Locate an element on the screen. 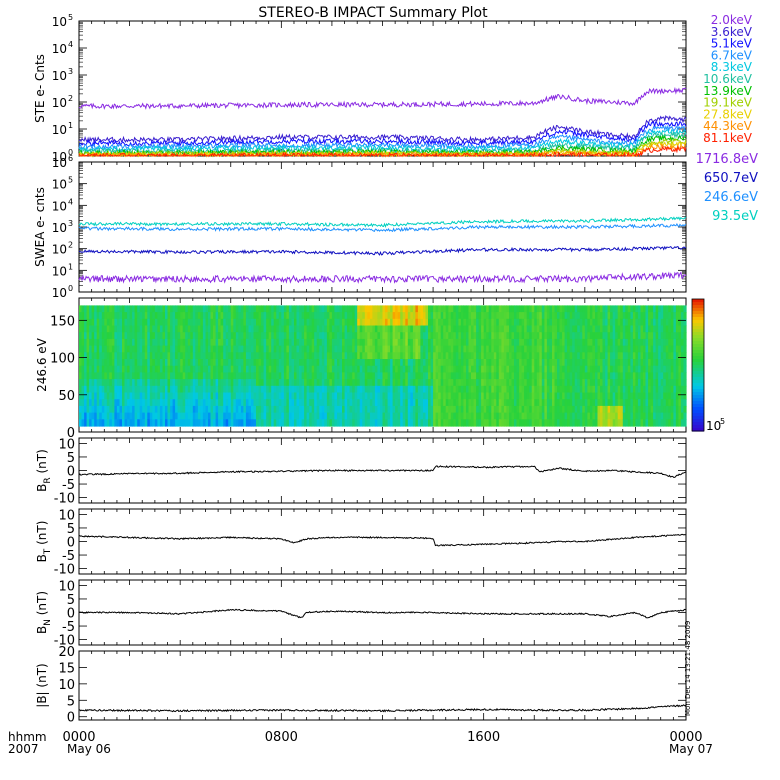  series-line is located at coordinates (382, 227).